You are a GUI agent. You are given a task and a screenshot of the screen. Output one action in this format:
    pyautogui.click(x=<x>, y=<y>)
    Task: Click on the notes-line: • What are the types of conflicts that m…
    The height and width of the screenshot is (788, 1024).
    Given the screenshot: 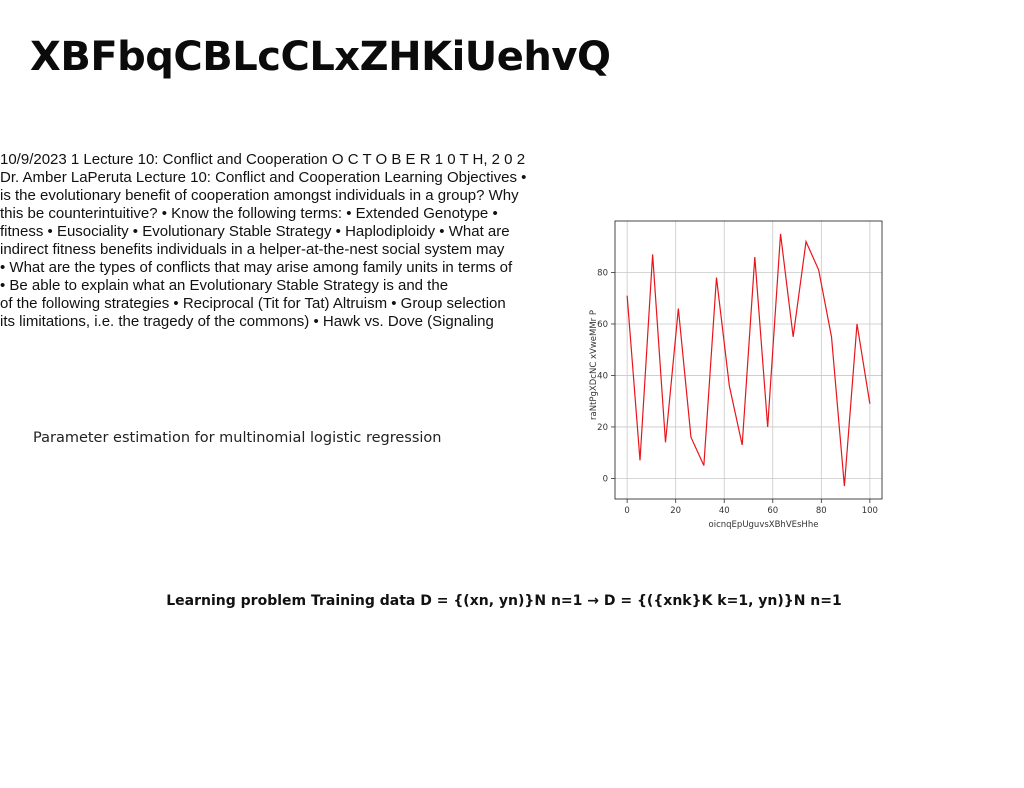 What is the action you would take?
    pyautogui.click(x=256, y=267)
    